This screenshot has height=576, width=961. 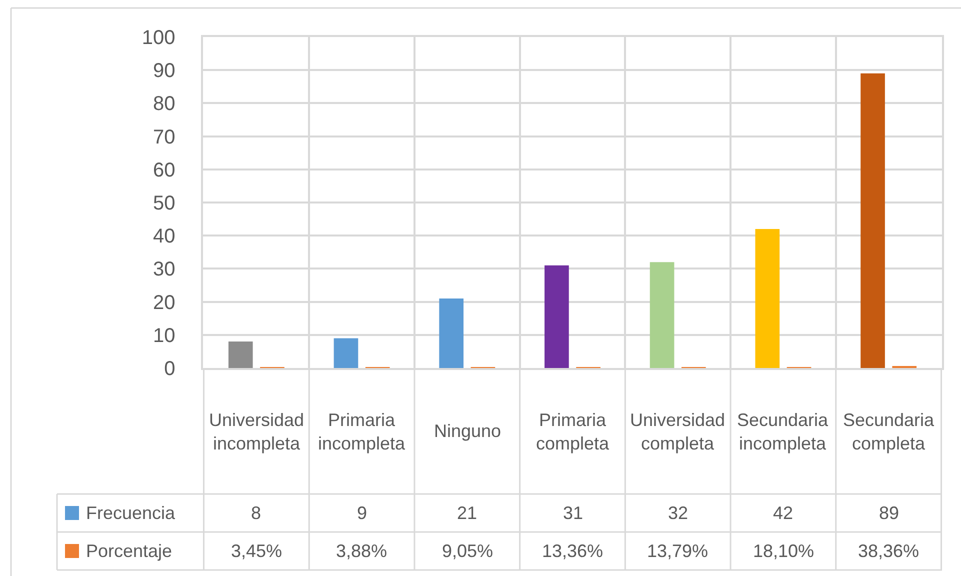 I want to click on y-tick-label: 90, so click(x=164, y=71).